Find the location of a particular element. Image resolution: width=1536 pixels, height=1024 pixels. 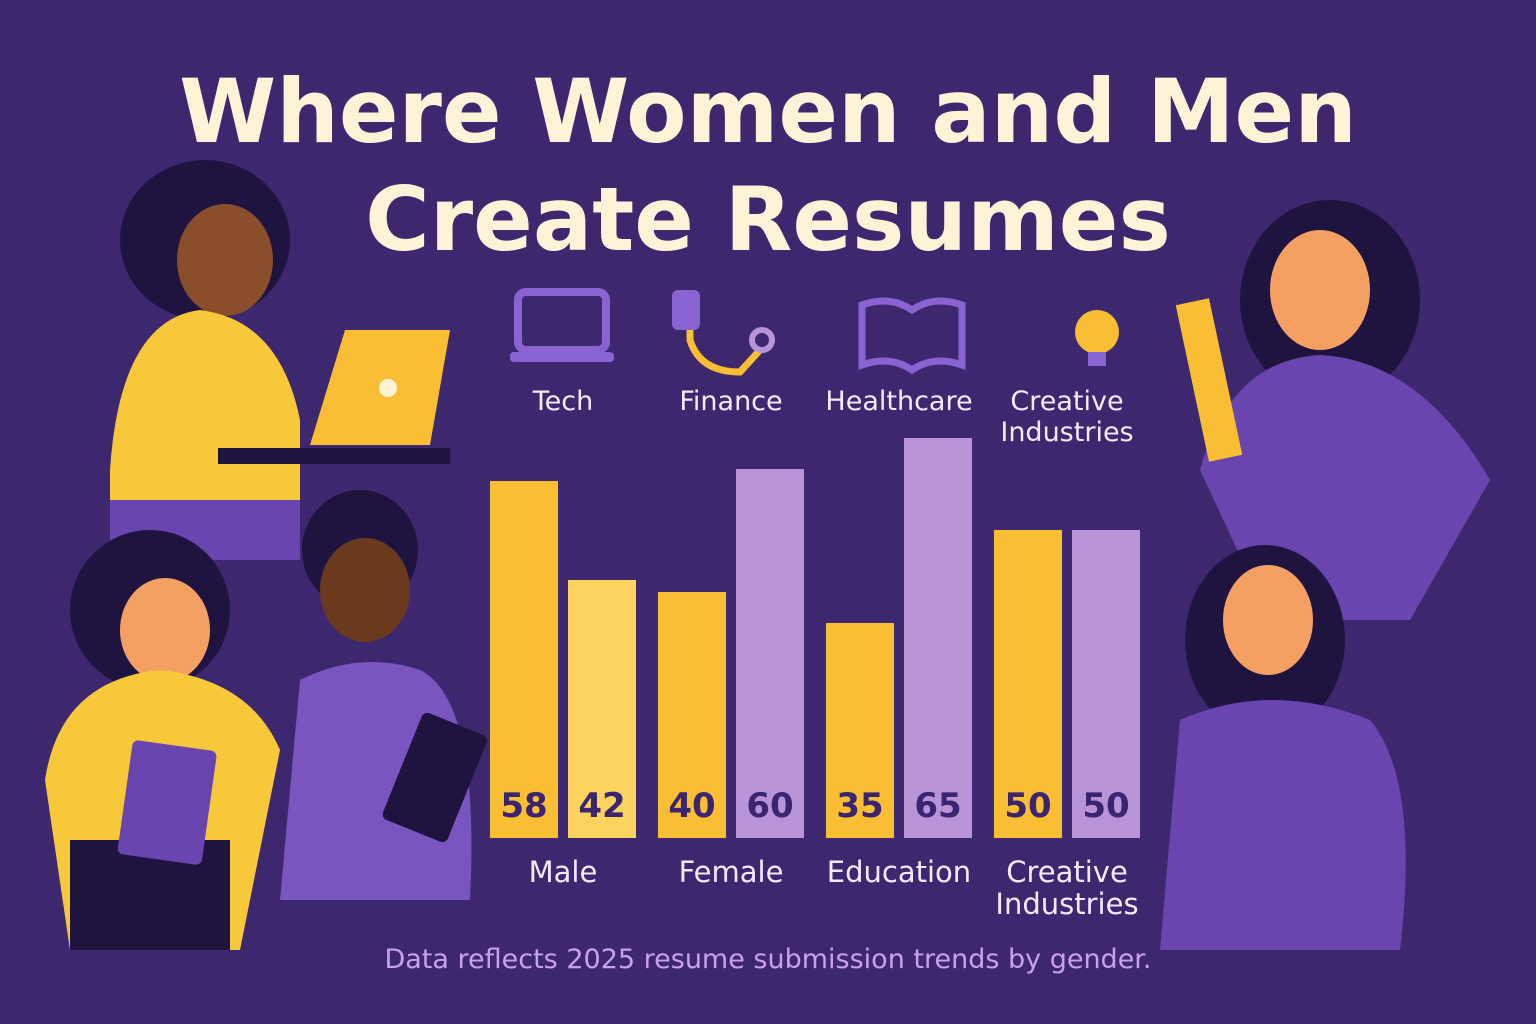

x-tick-label: Education is located at coordinates (899, 872).